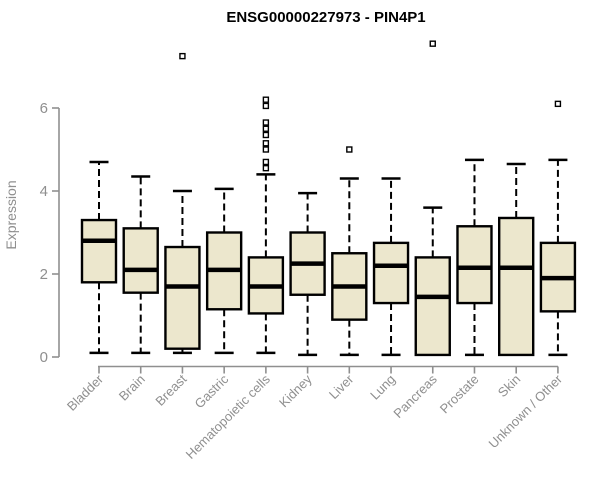  What do you see at coordinates (432, 306) in the screenshot?
I see `box-pancreas` at bounding box center [432, 306].